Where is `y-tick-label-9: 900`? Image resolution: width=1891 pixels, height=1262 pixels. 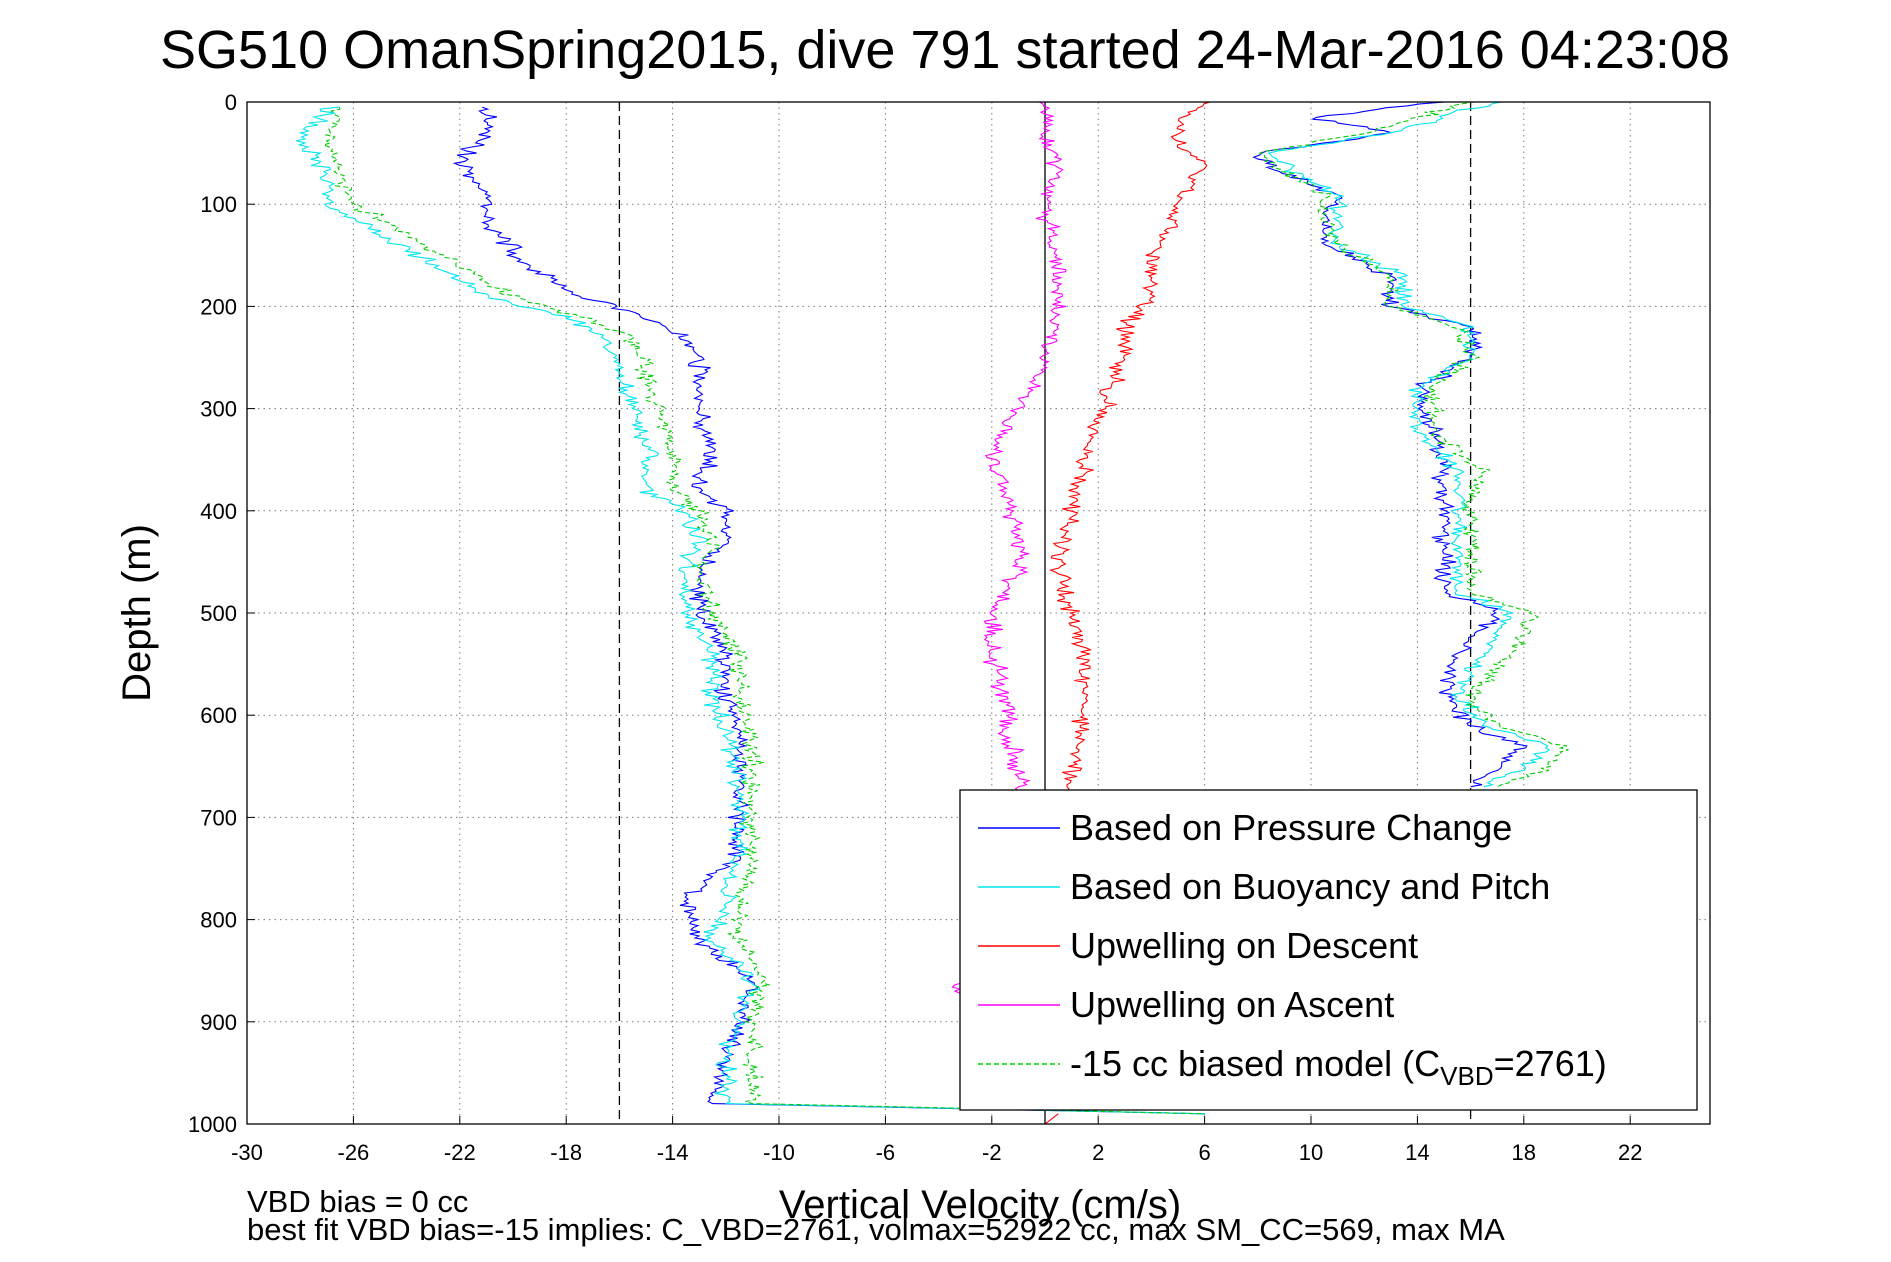
y-tick-label-9: 900 is located at coordinates (218, 1022).